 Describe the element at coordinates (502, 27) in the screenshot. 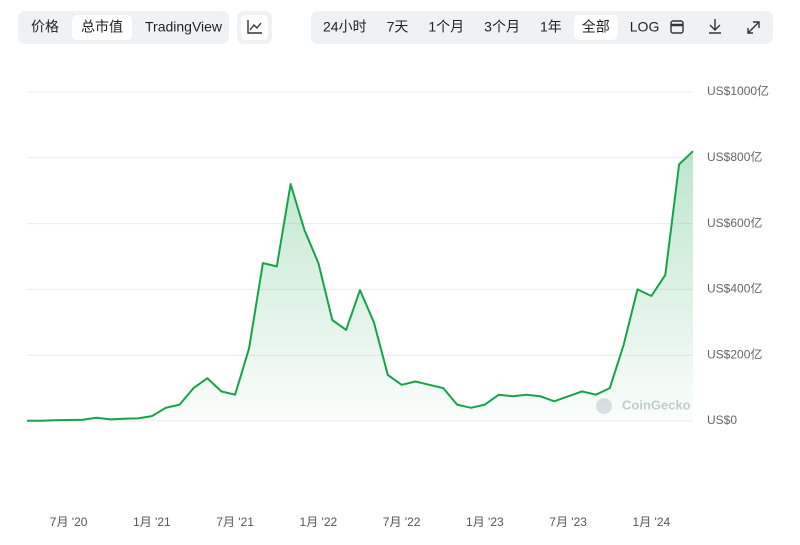

I see `range-label: 3个月` at that location.